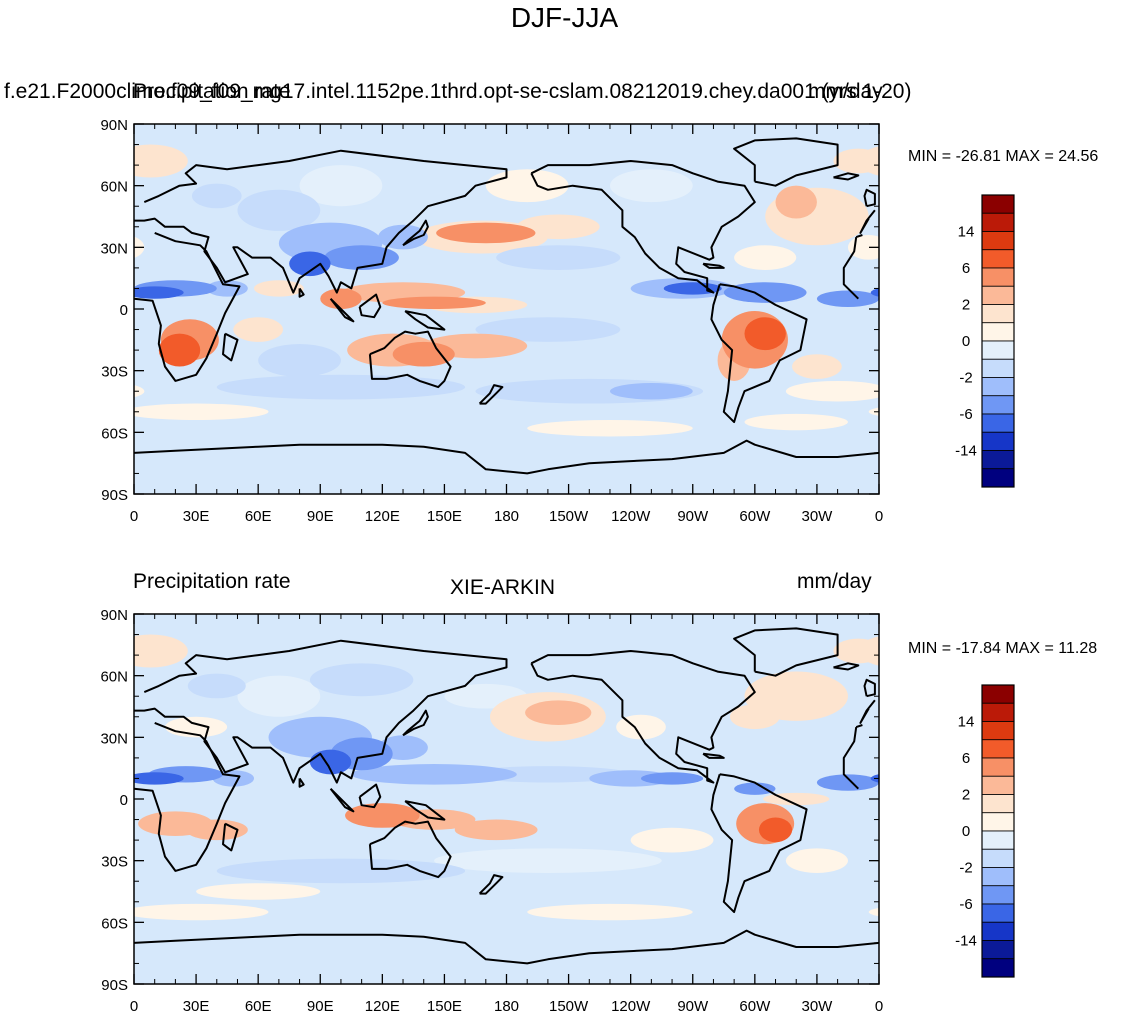 The image size is (1129, 1029). Describe the element at coordinates (817, 1006) in the screenshot. I see `bottom-lon-label: 30W` at that location.